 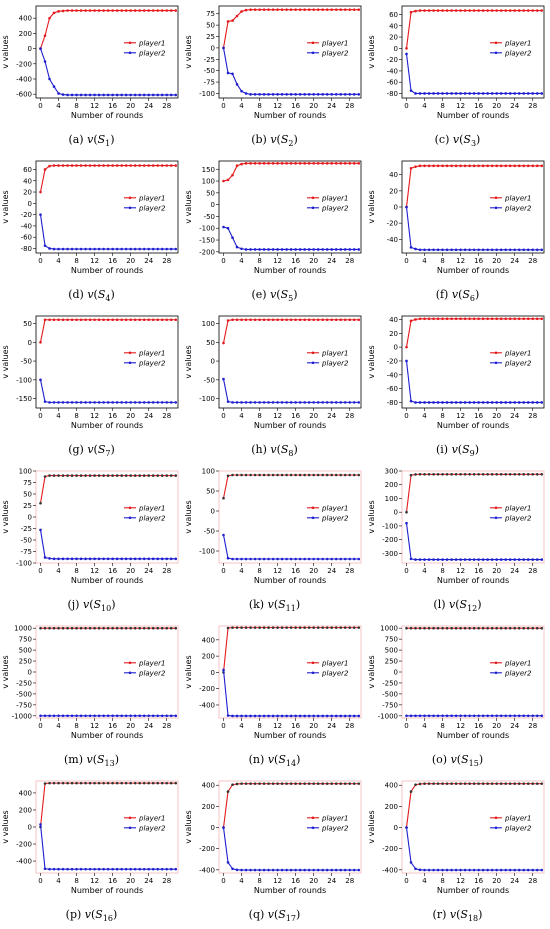 What do you see at coordinates (27, 495) in the screenshot?
I see `y-tick-label: 50` at bounding box center [27, 495].